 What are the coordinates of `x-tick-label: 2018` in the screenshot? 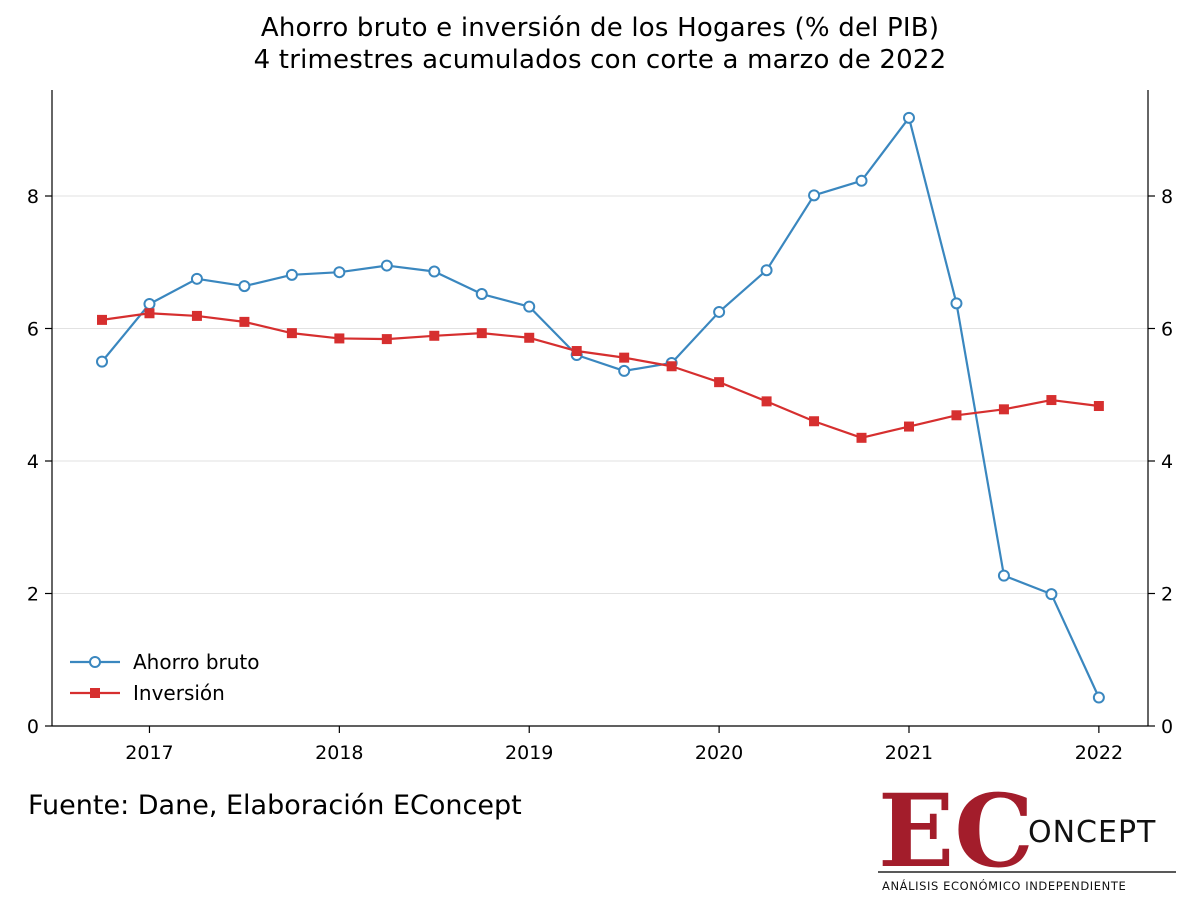 It's located at (339, 753).